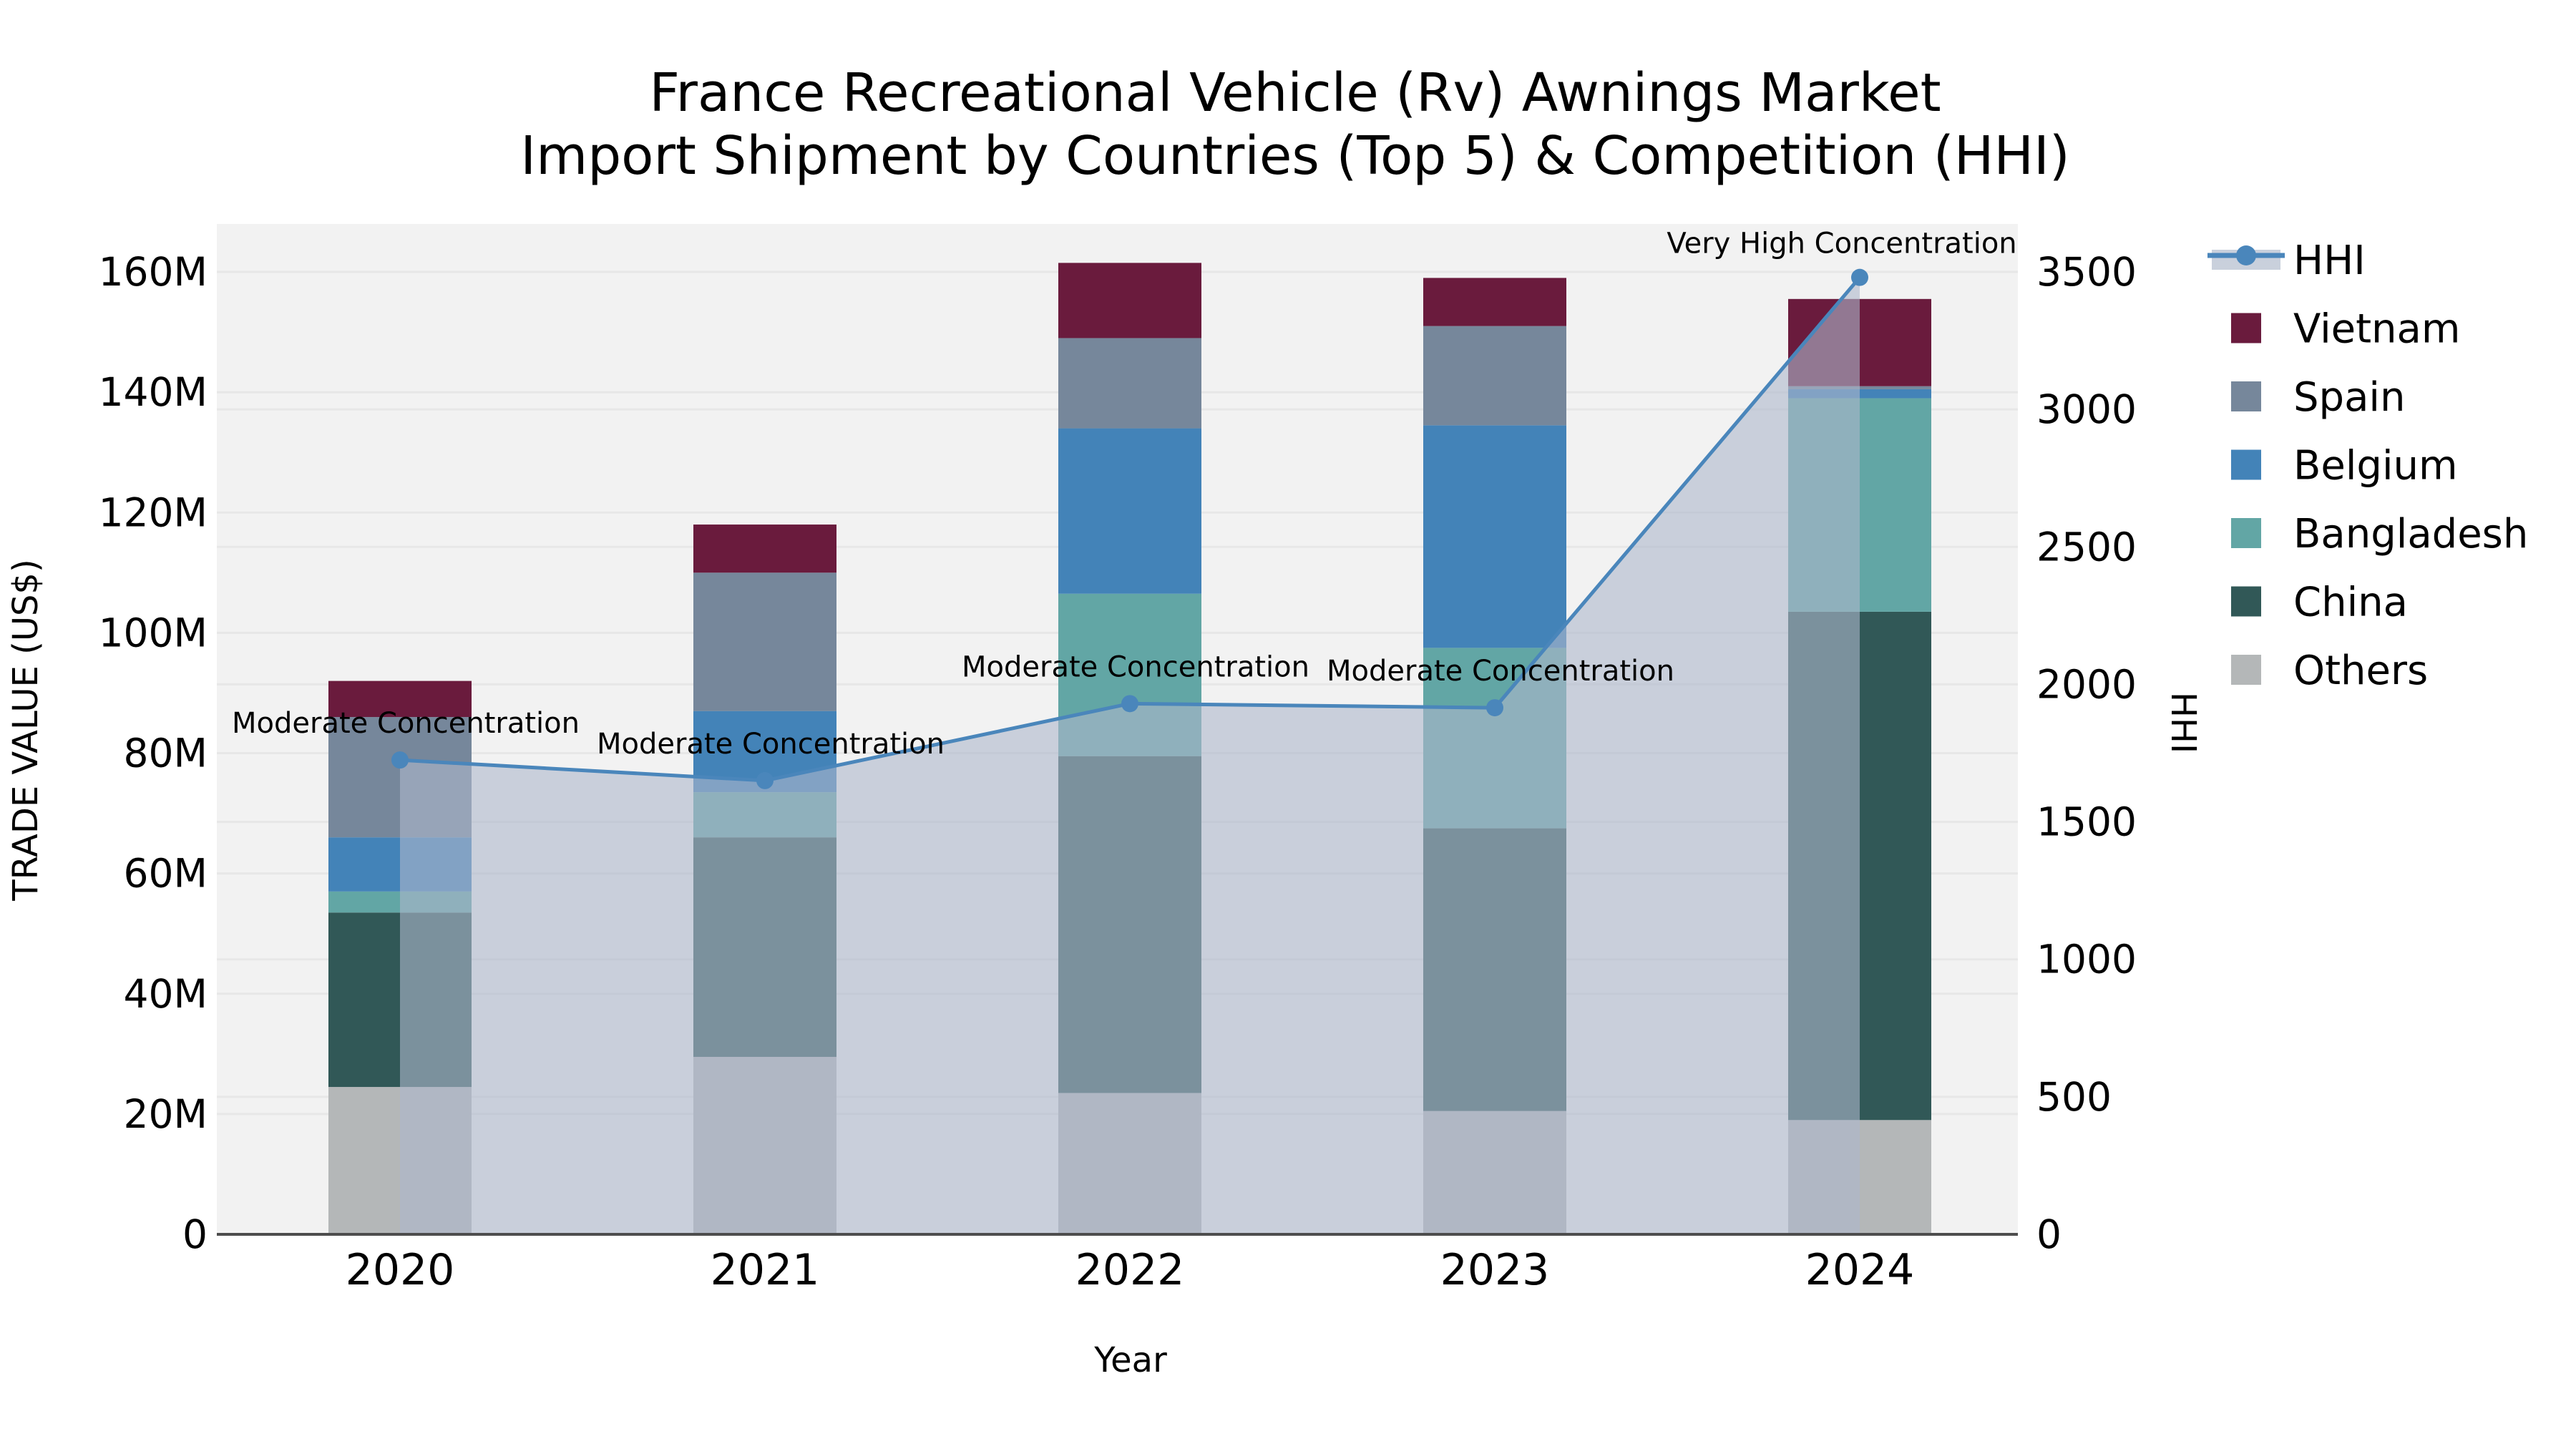 This screenshot has height=1449, width=2576. Describe the element at coordinates (2246, 464) in the screenshot. I see `legend-swatch-belgium` at that location.